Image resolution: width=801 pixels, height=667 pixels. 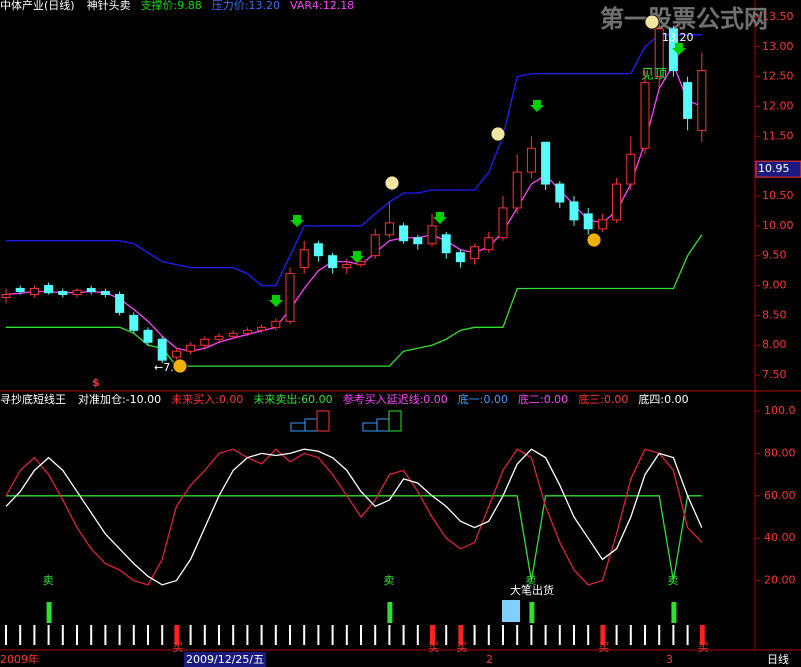 I want to click on y-tick-label: 8.50, so click(x=774, y=314).